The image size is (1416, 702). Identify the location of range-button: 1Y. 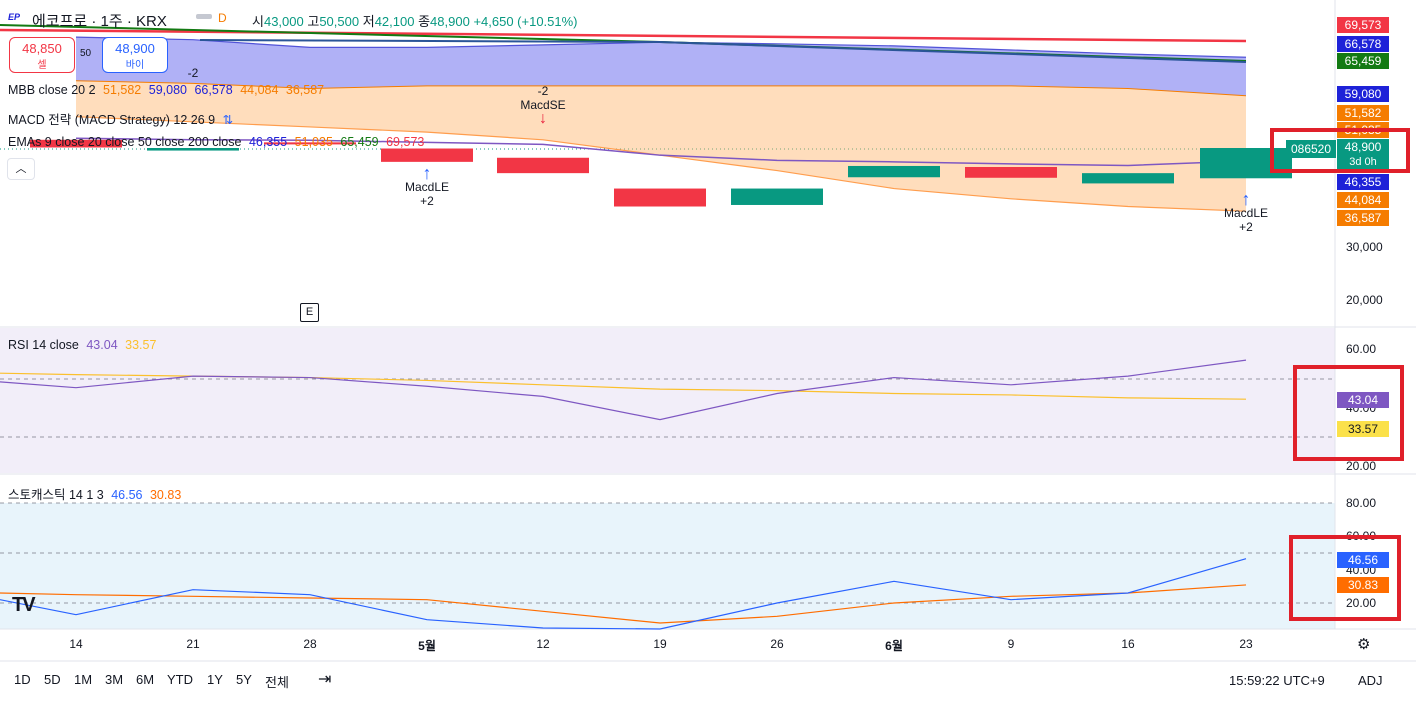
(215, 679).